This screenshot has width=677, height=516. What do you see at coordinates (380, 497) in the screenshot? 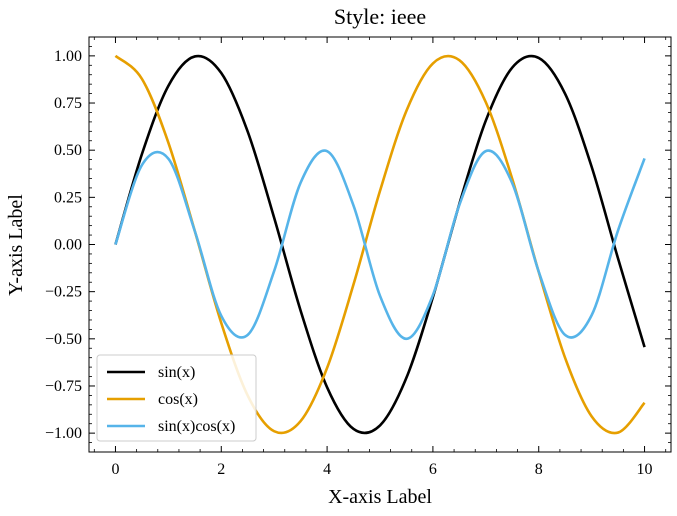
I see `x-axis-label: X-axis Label` at bounding box center [380, 497].